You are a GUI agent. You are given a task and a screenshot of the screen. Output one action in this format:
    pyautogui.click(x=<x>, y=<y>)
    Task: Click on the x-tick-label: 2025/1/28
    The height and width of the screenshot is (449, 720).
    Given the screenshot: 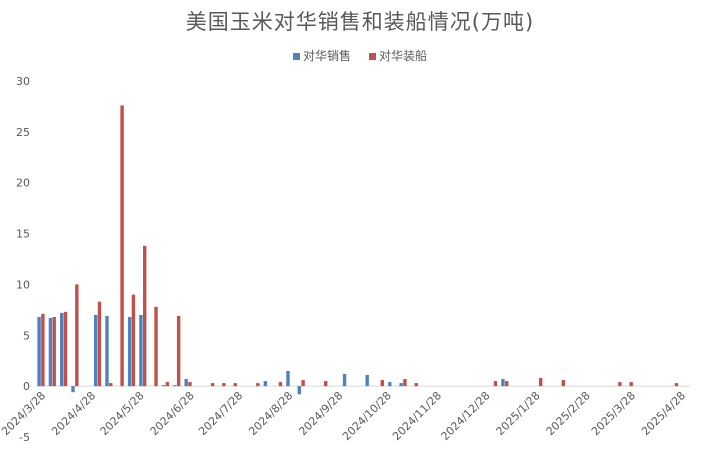 What is the action you would take?
    pyautogui.click(x=518, y=413)
    